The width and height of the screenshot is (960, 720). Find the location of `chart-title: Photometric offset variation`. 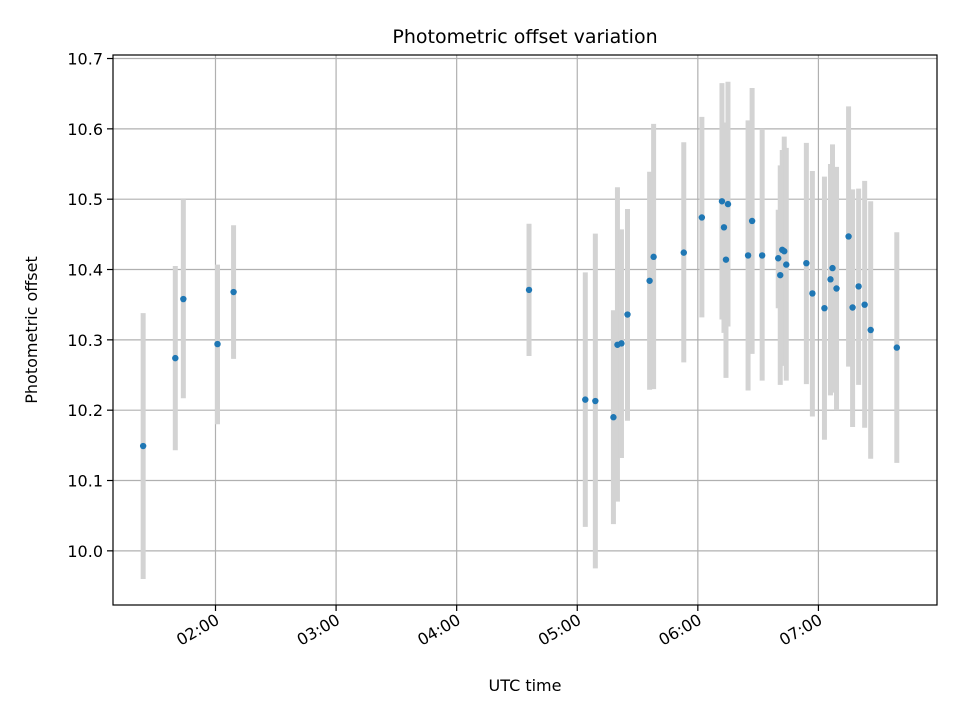

chart-title: Photometric offset variation is located at coordinates (524, 37).